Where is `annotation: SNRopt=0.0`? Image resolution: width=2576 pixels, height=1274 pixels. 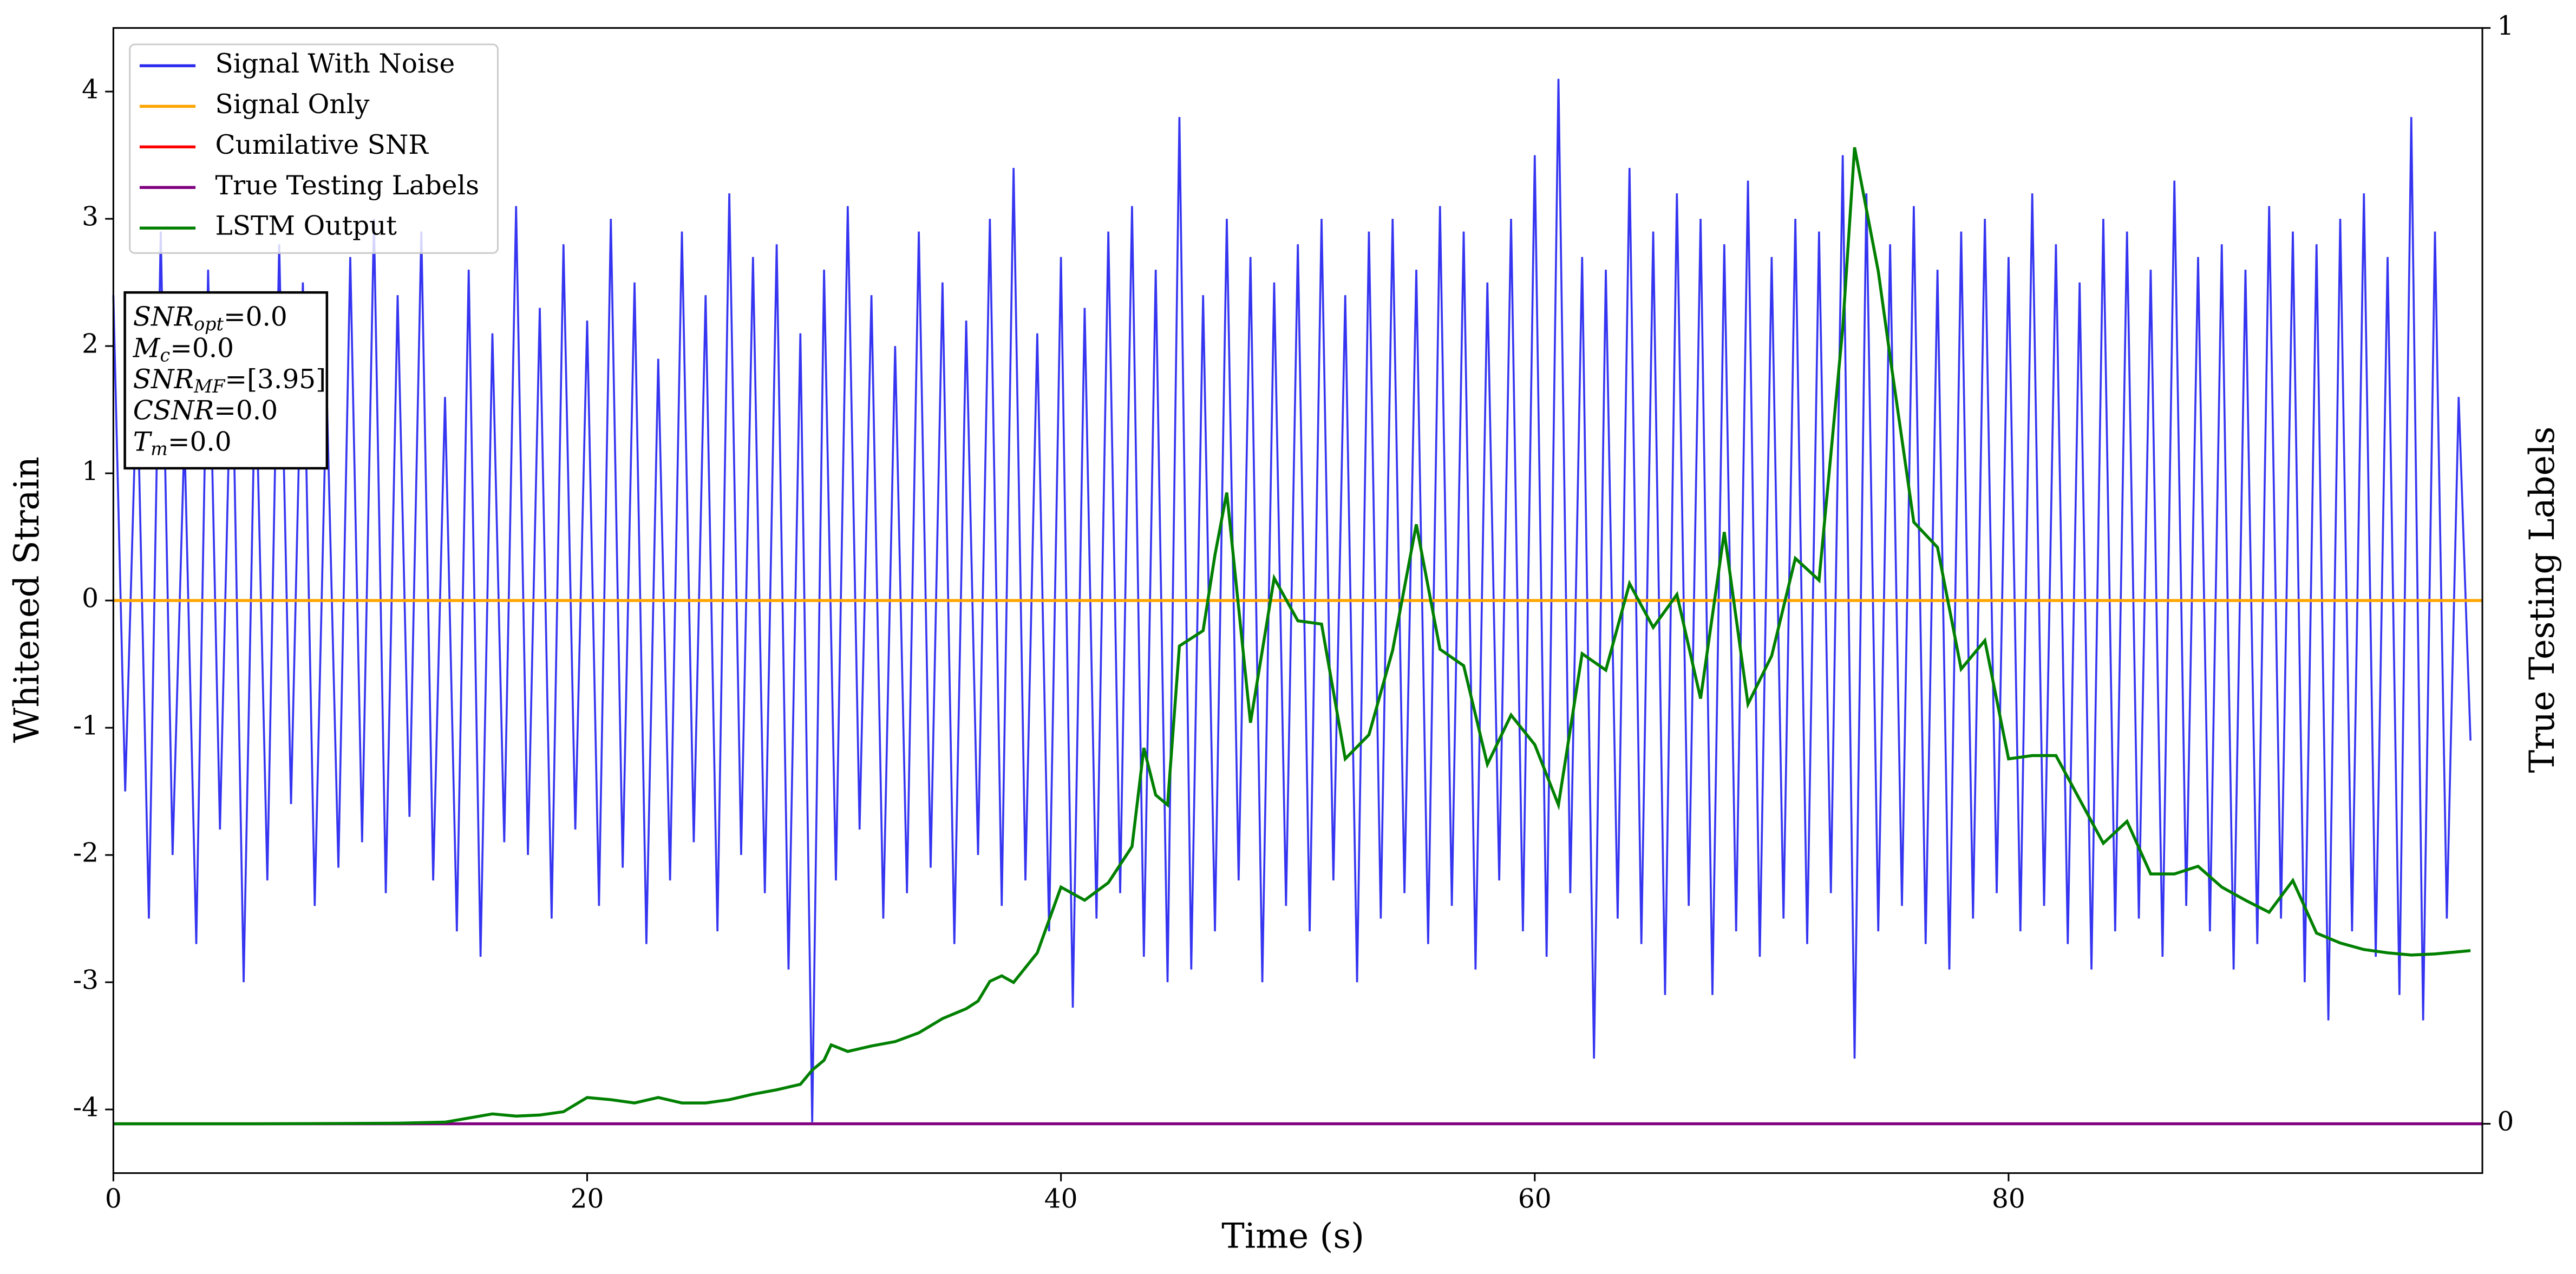 annotation: SNRopt=0.0 is located at coordinates (210, 318).